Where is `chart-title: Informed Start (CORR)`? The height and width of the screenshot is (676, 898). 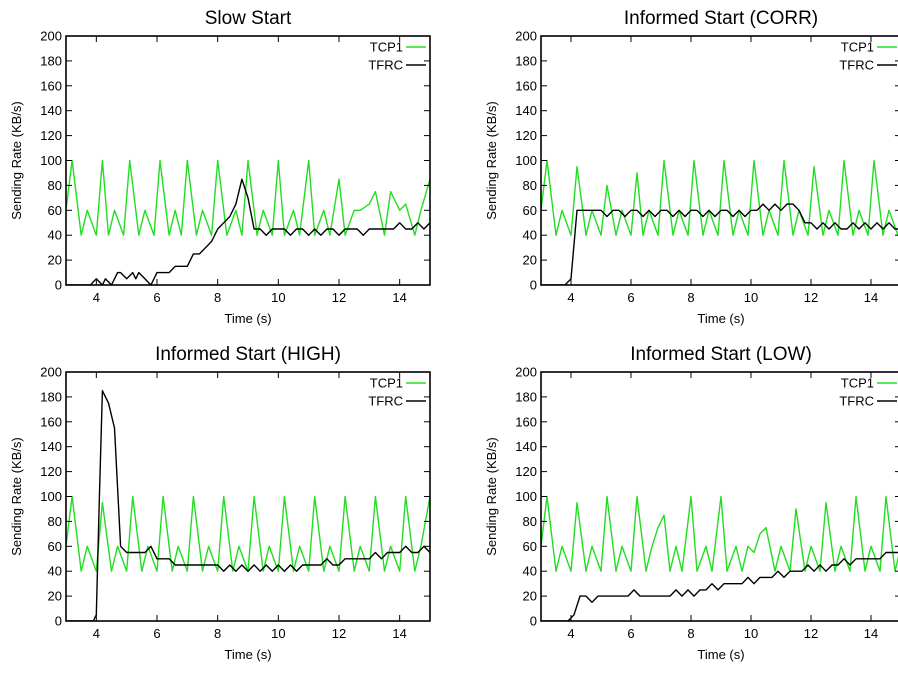
chart-title: Informed Start (CORR) is located at coordinates (721, 18).